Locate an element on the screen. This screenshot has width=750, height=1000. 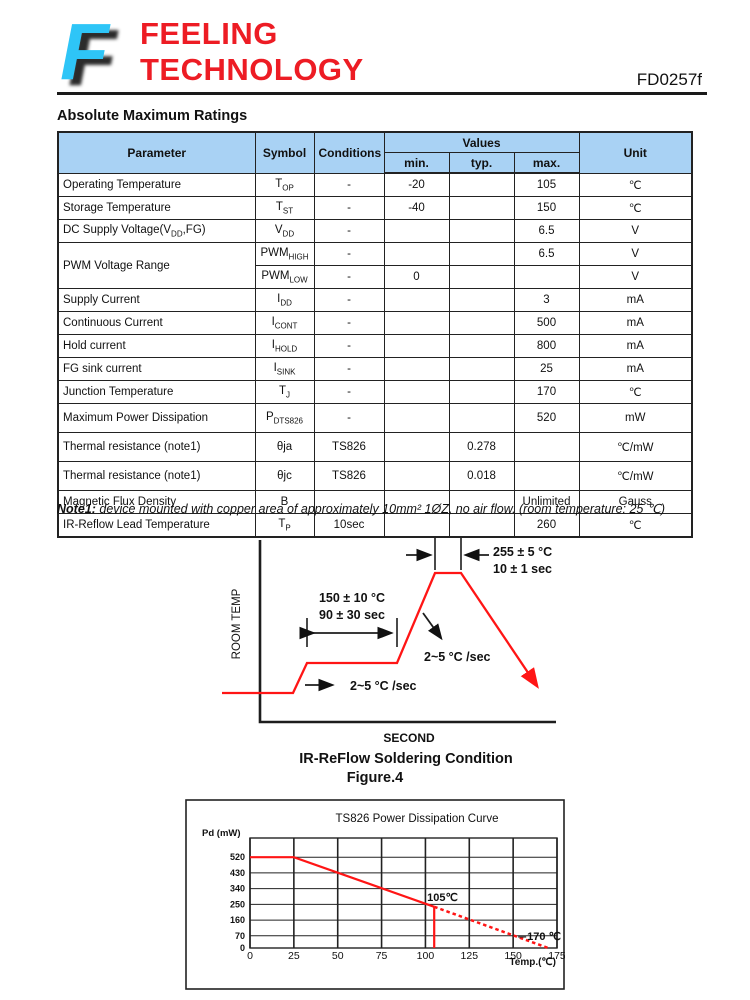
y-tick-label: 0 is located at coordinates (242, 948).